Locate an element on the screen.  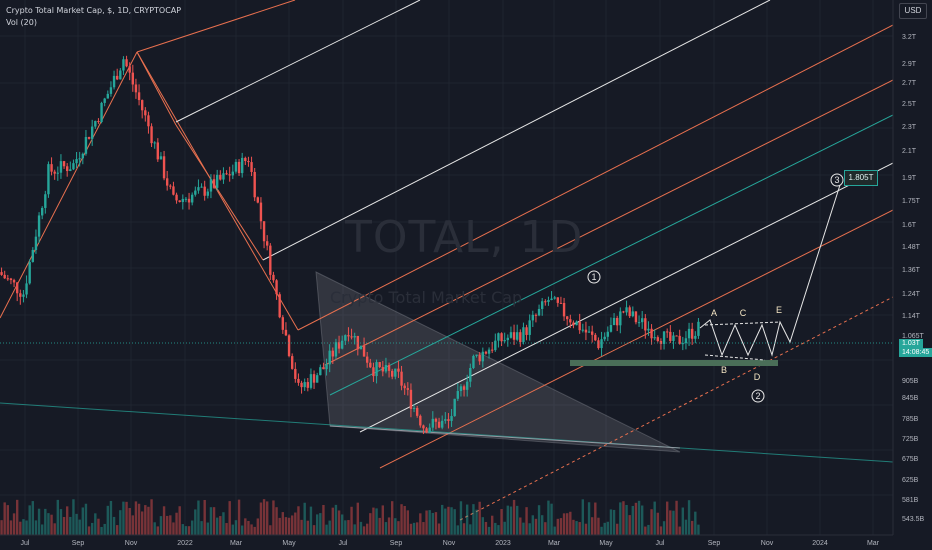
x-tick: Sep is located at coordinates (78, 543).